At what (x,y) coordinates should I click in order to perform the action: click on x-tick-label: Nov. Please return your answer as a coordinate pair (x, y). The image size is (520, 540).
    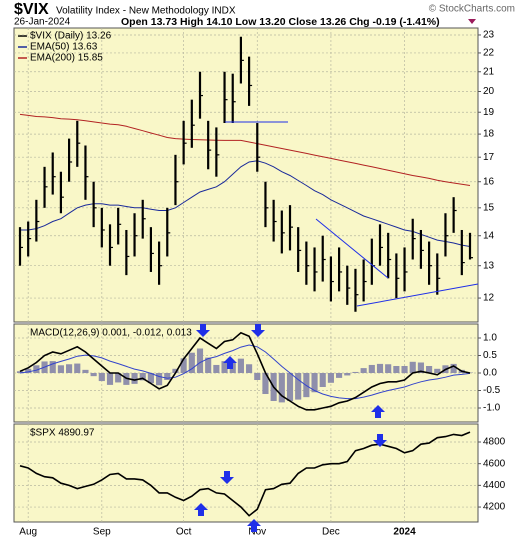
    Looking at the image, I should click on (257, 532).